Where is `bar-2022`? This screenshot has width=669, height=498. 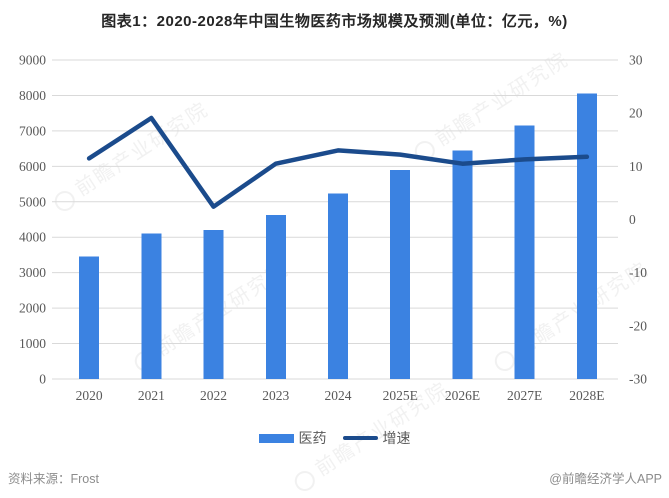
bar-2022 is located at coordinates (213, 304).